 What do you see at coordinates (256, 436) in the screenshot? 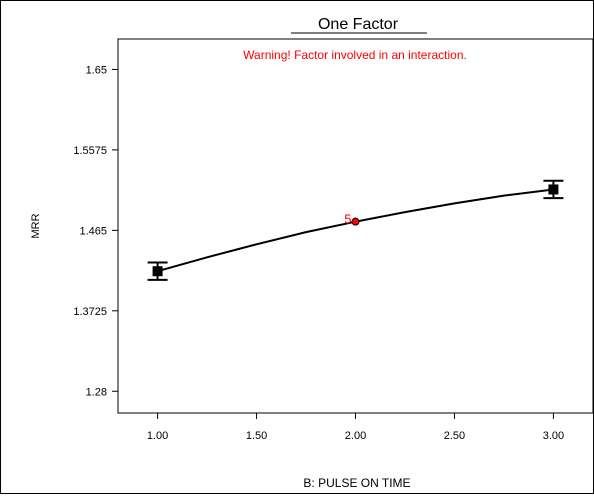
I see `x-tick-label: 1.50` at bounding box center [256, 436].